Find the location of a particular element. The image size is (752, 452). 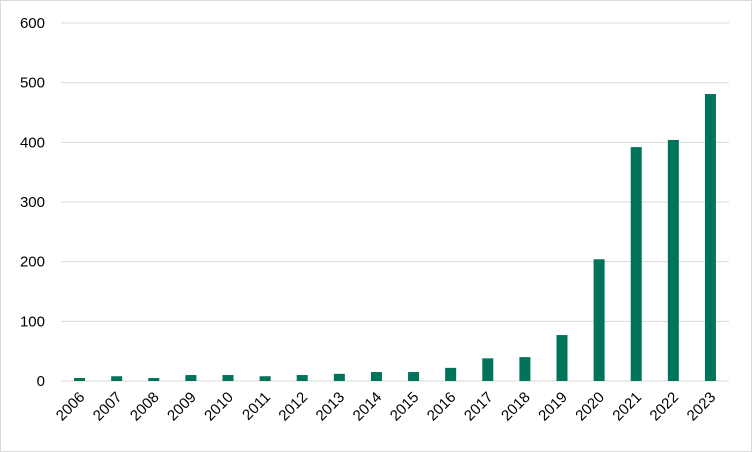

x-tick-label: 2020 is located at coordinates (590, 407).